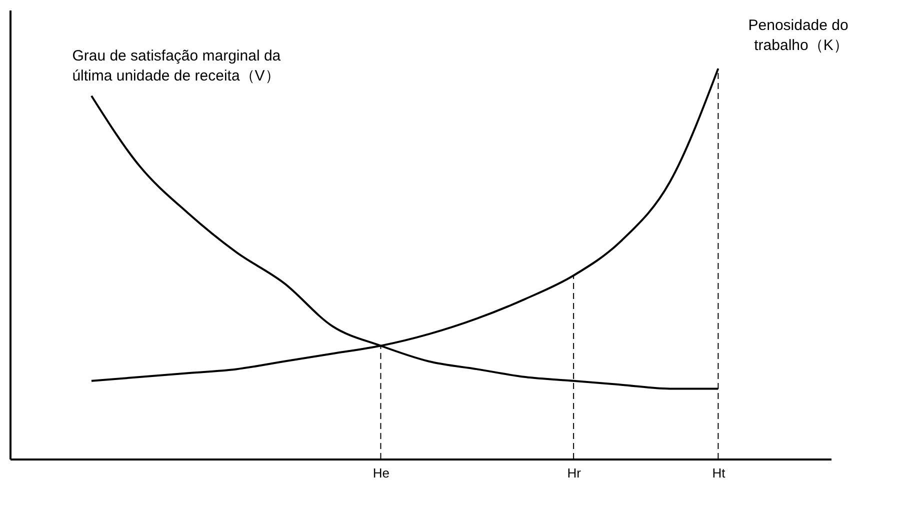  Describe the element at coordinates (574, 473) in the screenshot. I see `x-tick-label: Hr` at that location.